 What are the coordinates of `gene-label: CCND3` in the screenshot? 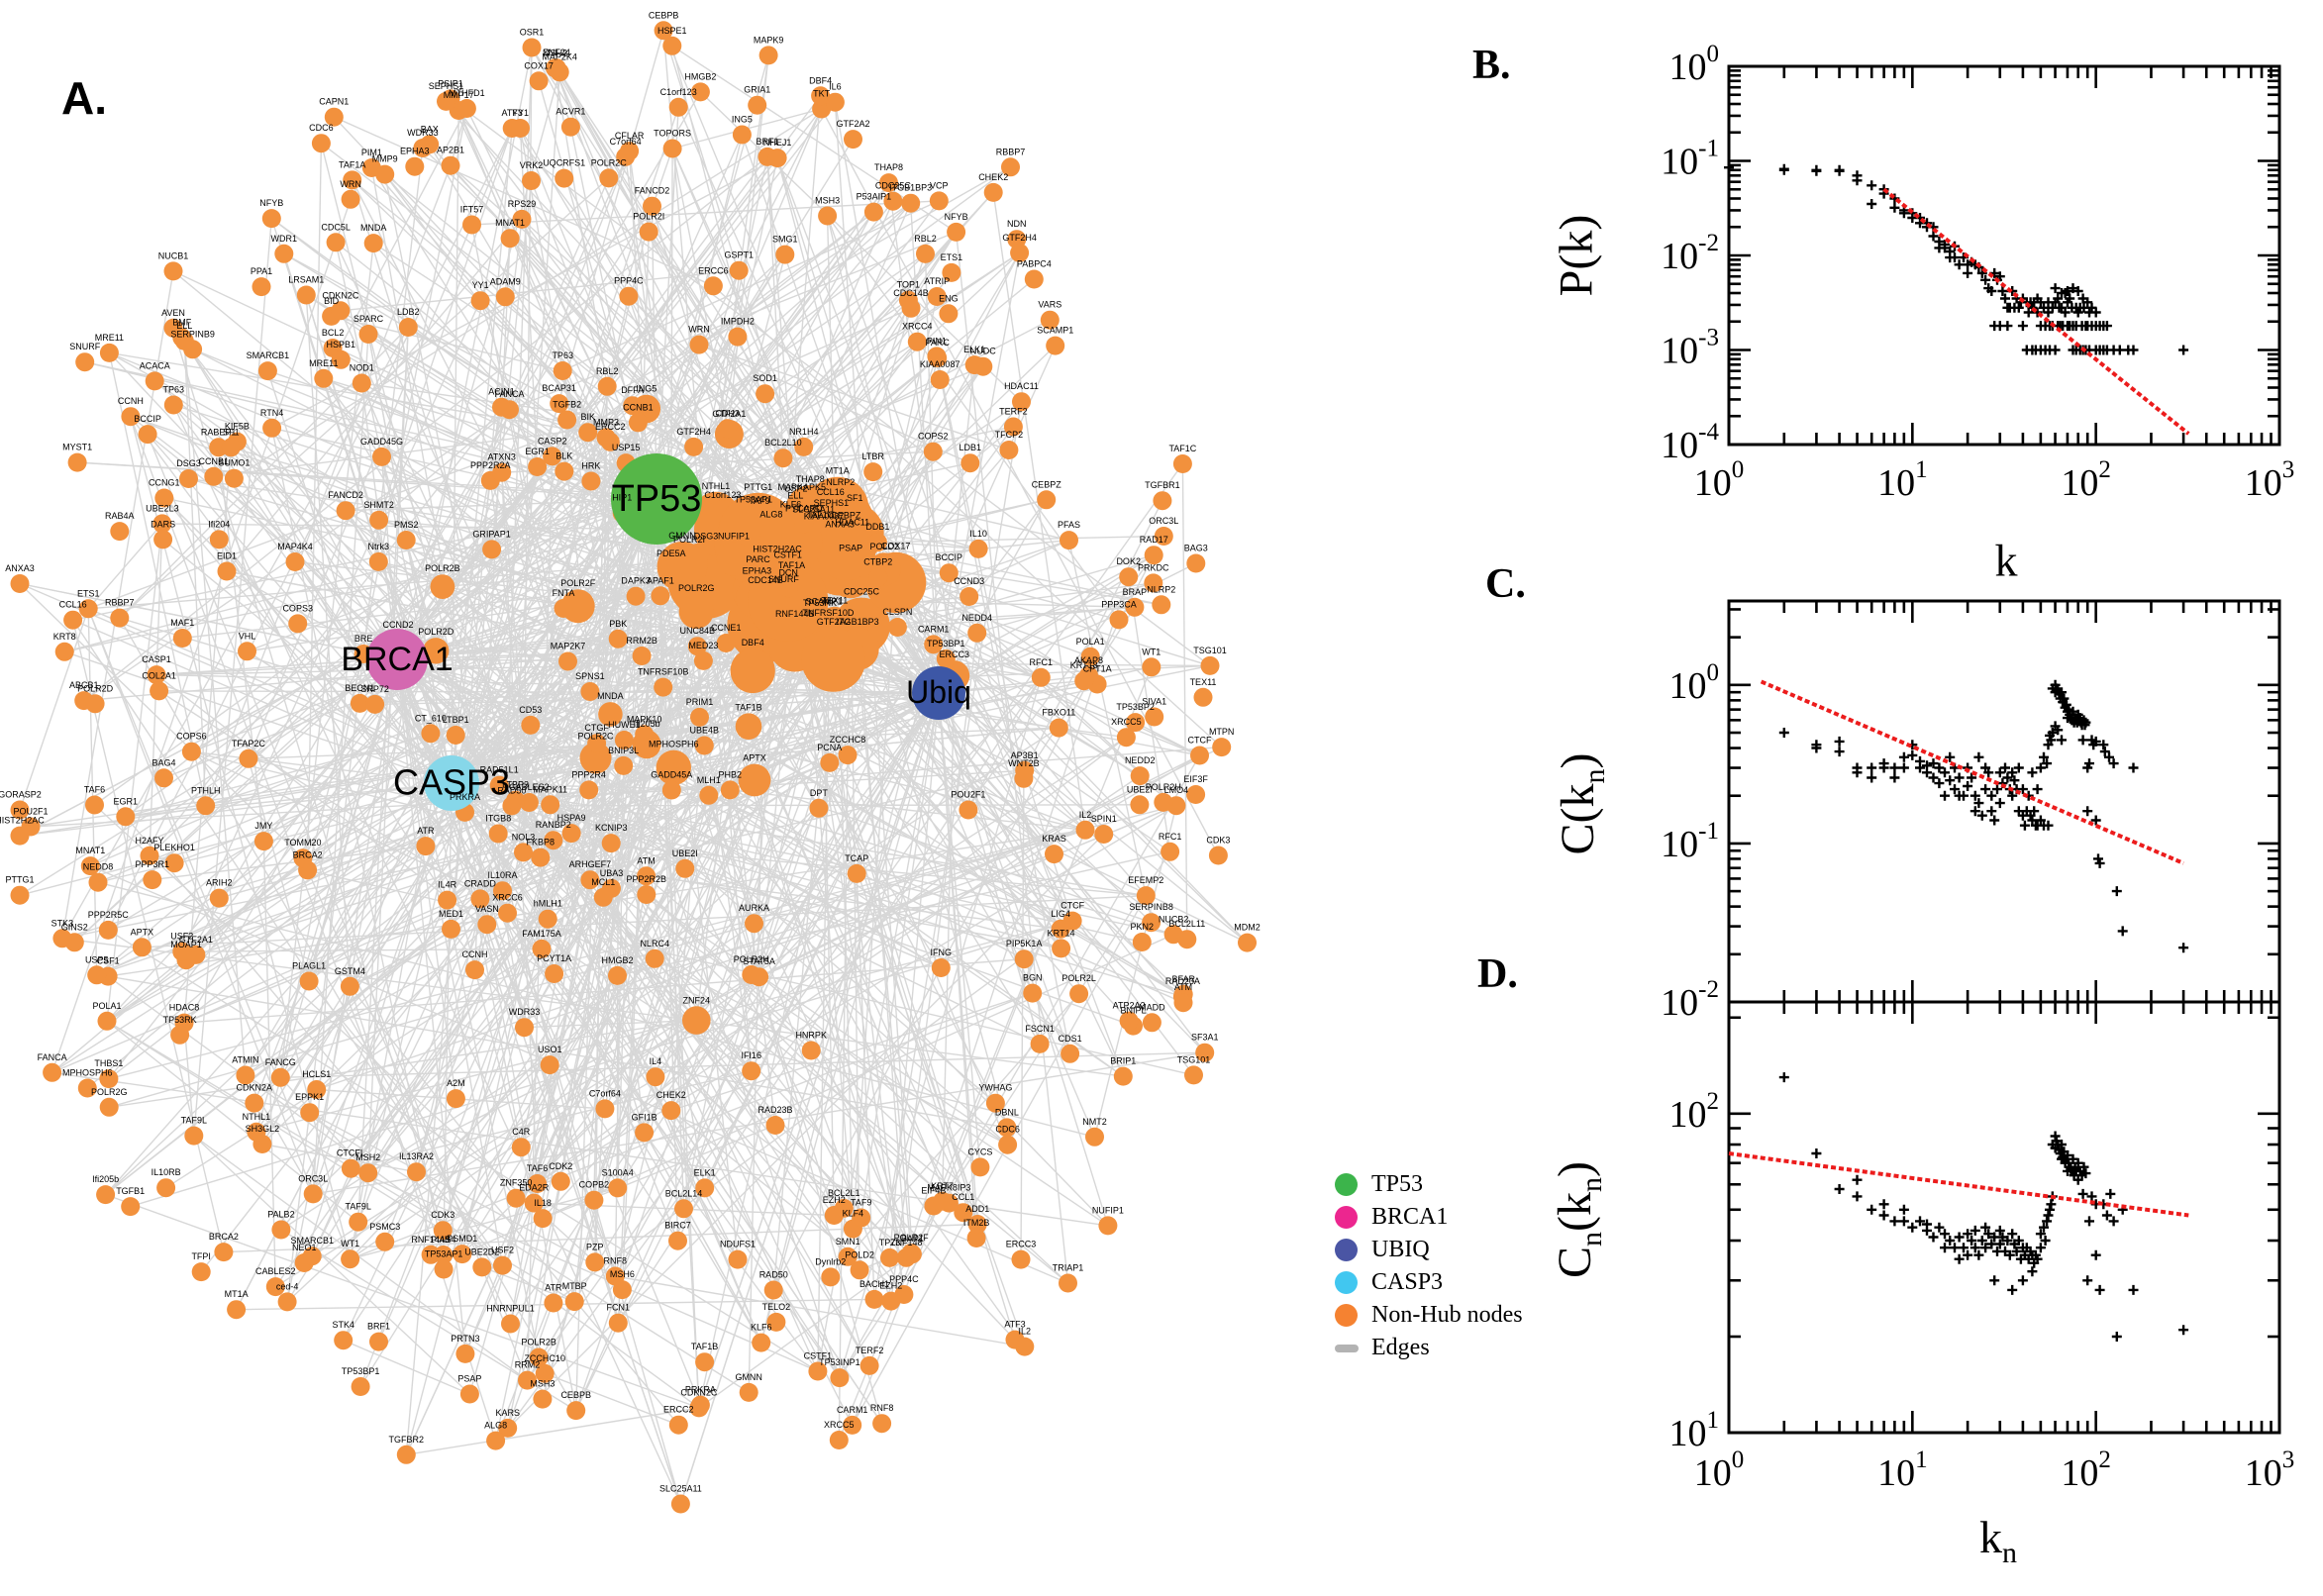 It's located at (969, 581).